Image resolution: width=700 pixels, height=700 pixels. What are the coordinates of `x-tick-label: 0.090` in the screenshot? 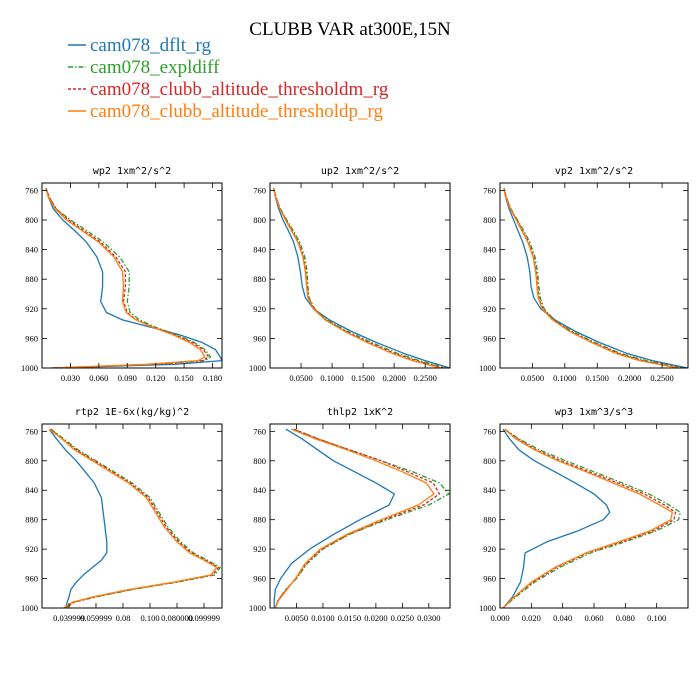 It's located at (127, 378).